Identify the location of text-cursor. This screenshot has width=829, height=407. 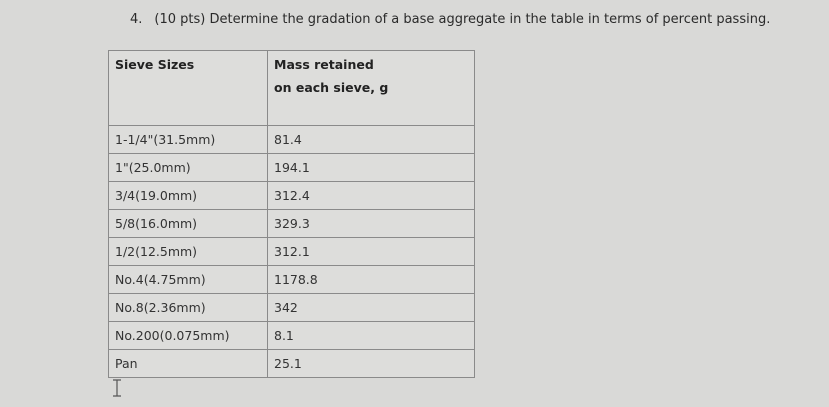
(117, 388).